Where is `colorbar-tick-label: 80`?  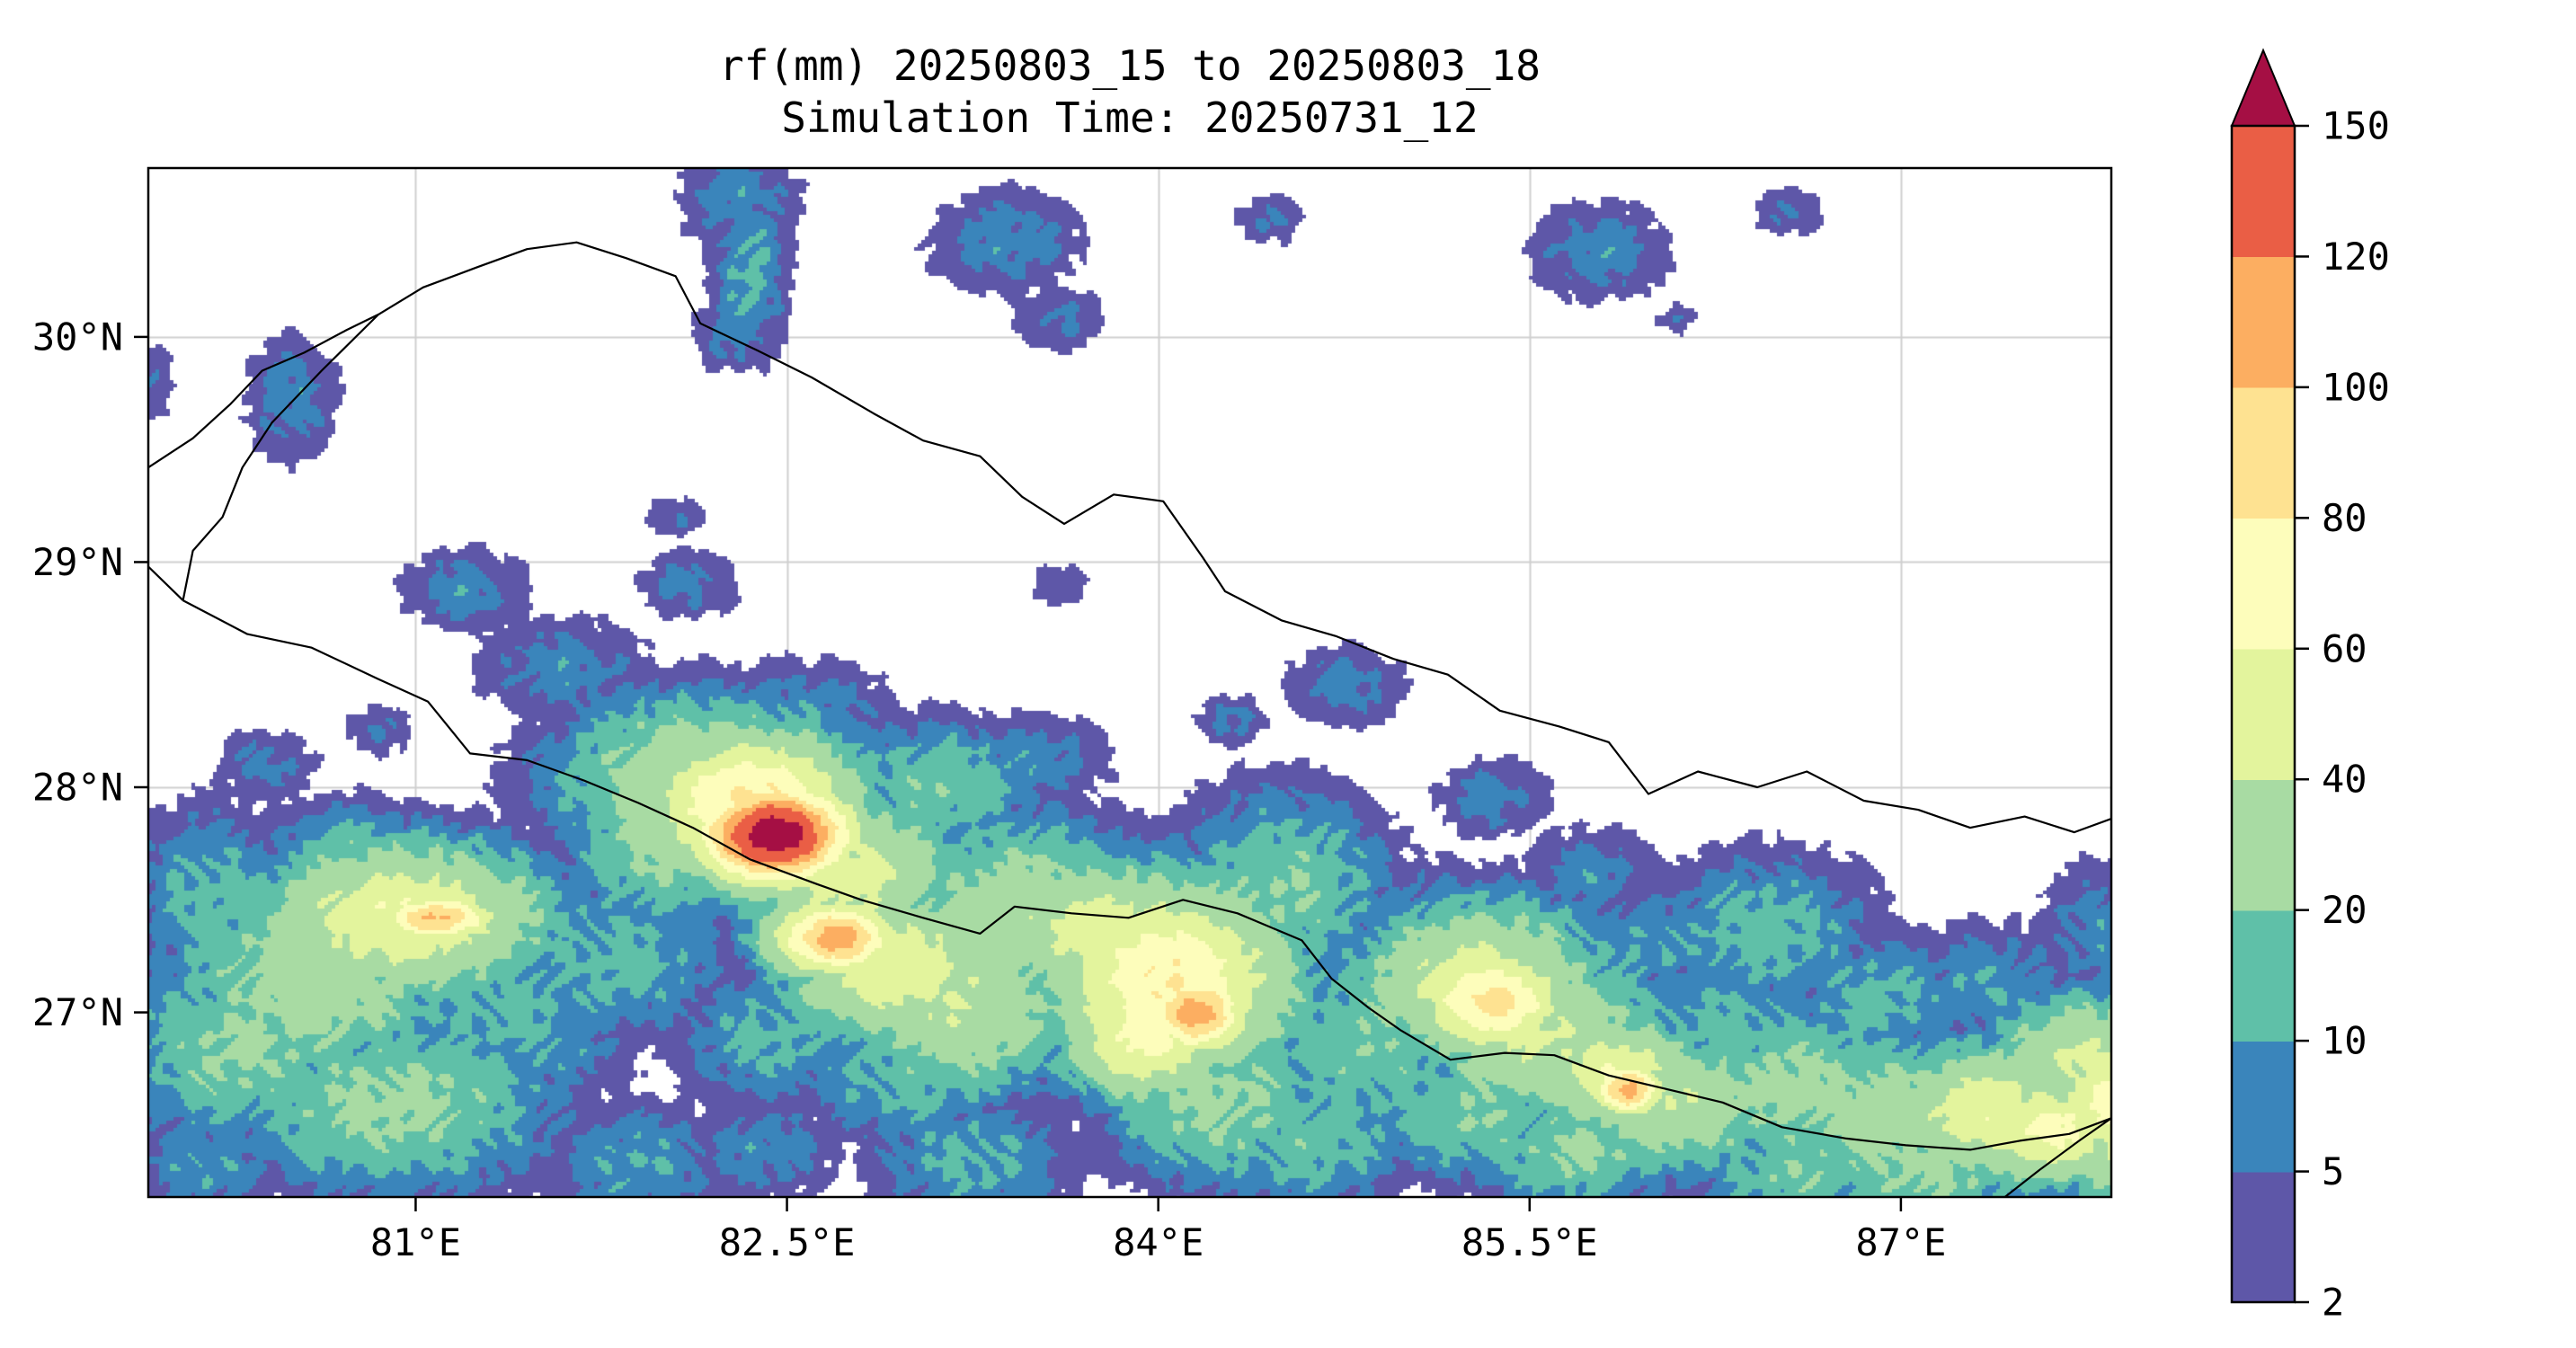
colorbar-tick-label: 80 is located at coordinates (2344, 518).